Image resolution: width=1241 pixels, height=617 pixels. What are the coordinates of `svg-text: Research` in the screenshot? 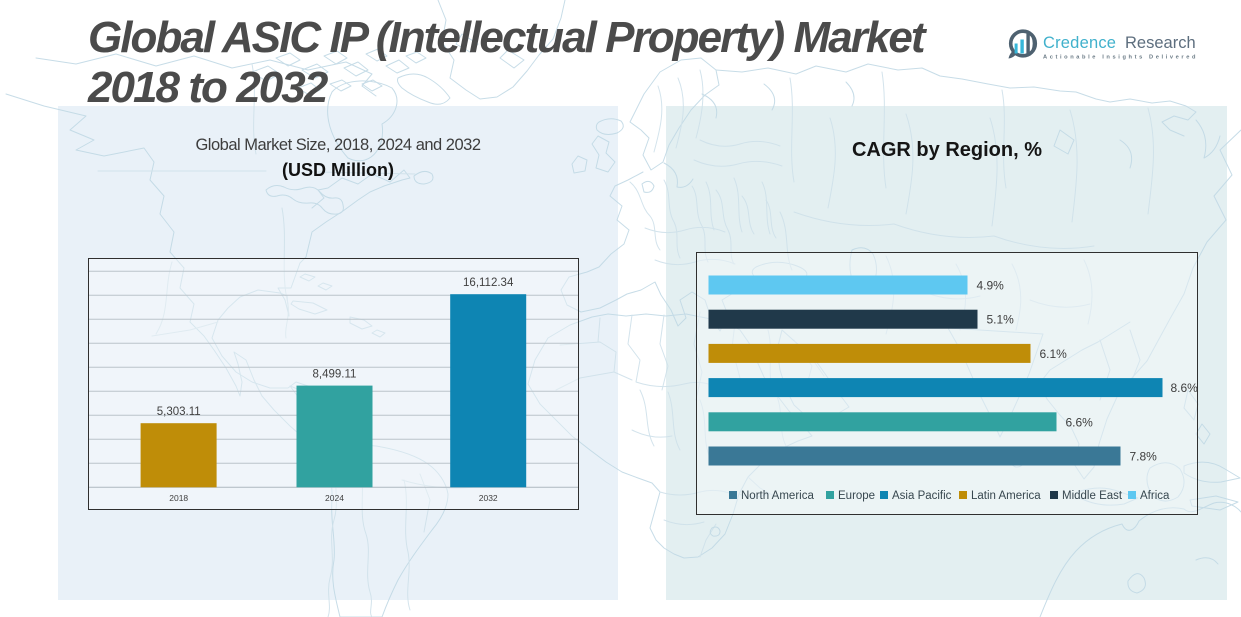 It's located at (1160, 43).